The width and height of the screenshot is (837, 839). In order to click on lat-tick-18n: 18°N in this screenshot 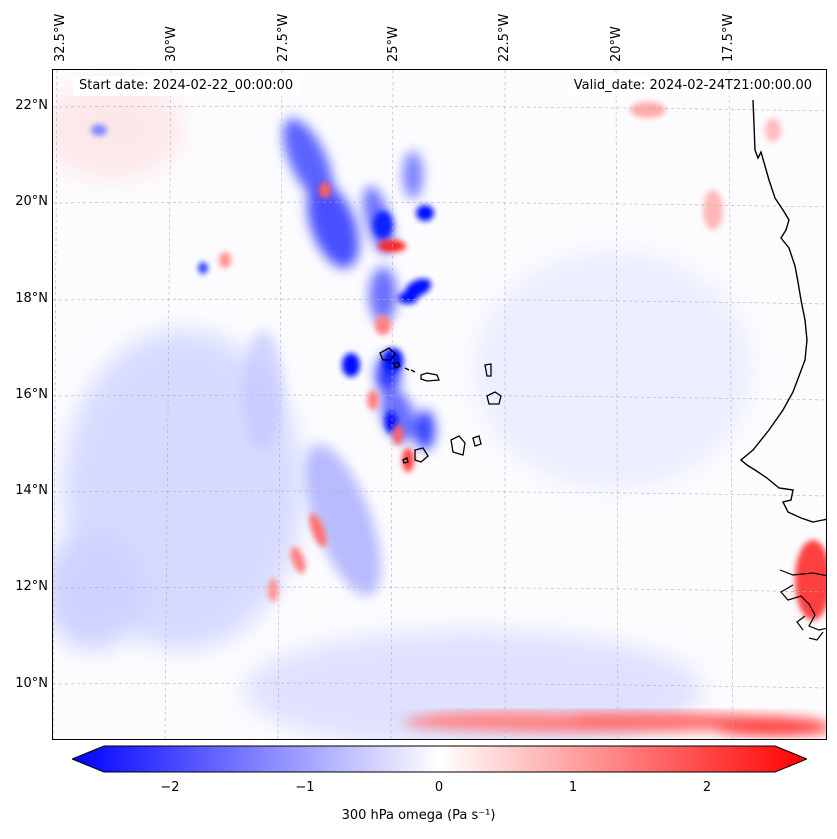, I will do `click(31, 298)`.